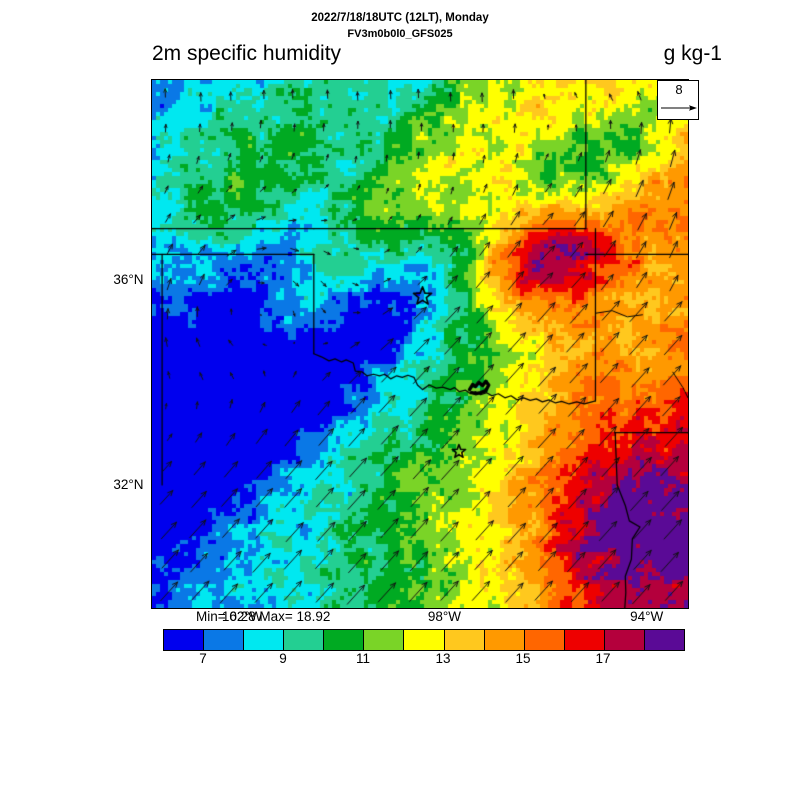 Image resolution: width=800 pixels, height=800 pixels. I want to click on vector-key-value: 8, so click(679, 89).